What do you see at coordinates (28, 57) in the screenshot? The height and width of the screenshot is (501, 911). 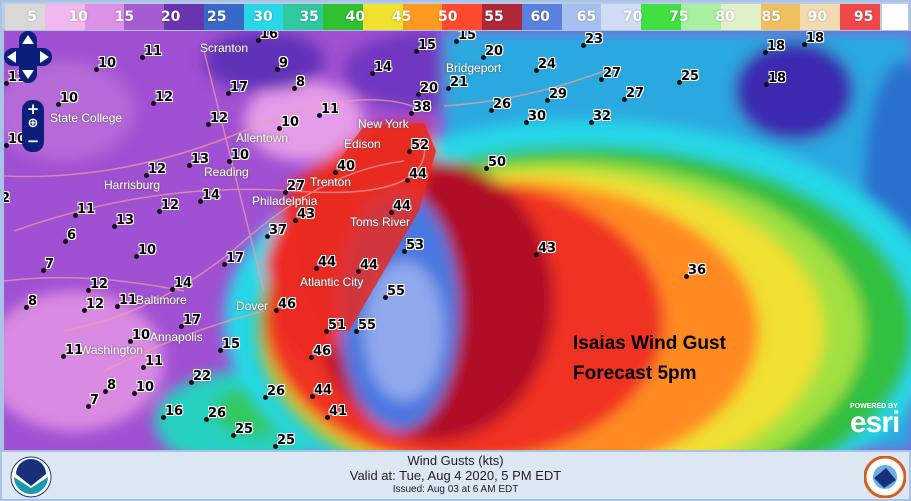 I see `pan-control` at bounding box center [28, 57].